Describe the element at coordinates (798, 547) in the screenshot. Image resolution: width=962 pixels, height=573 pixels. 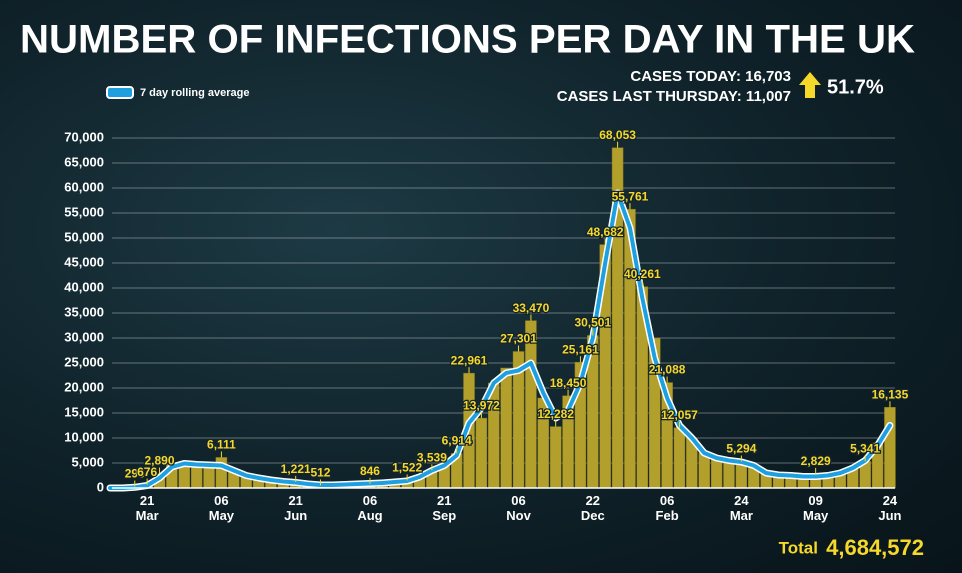
I see `total-label: Total` at that location.